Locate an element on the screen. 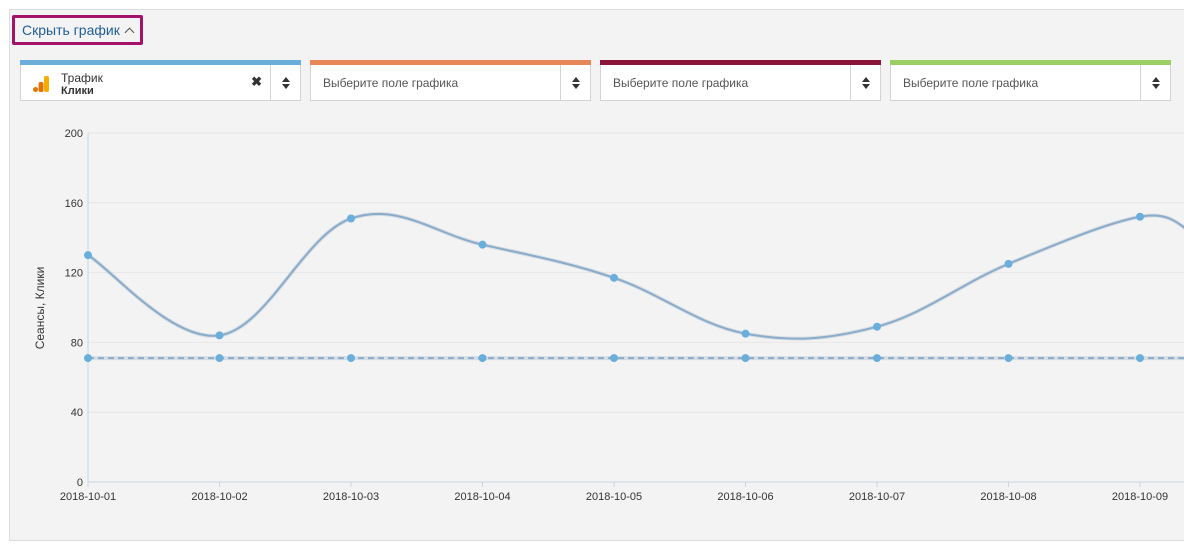 The height and width of the screenshot is (549, 1184). y-tick-labels: 0 40 80 120 160 200 is located at coordinates (74, 308).